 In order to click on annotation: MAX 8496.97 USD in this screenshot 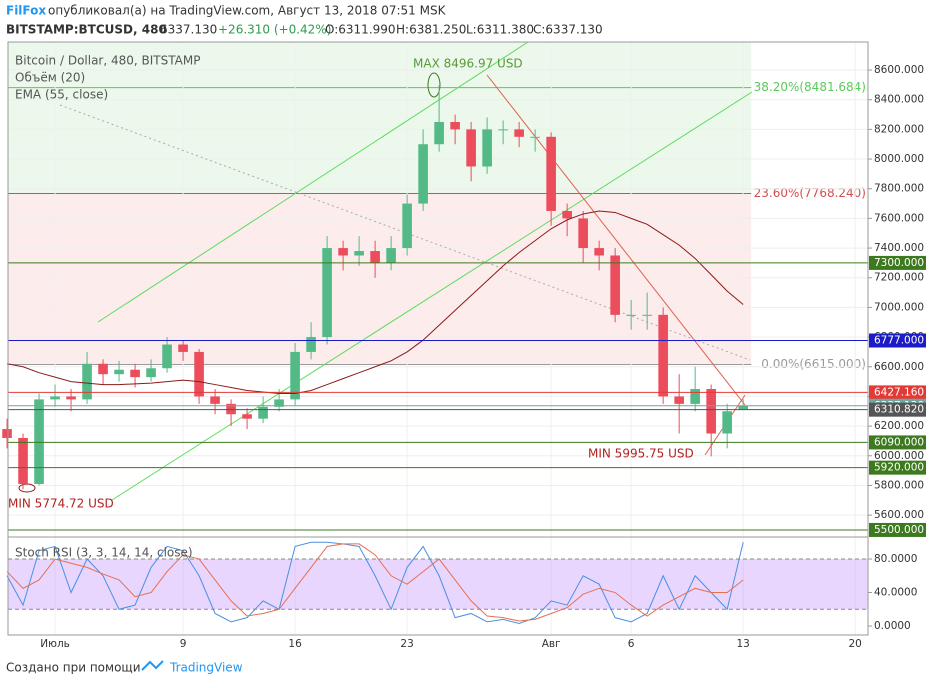, I will do `click(468, 64)`.